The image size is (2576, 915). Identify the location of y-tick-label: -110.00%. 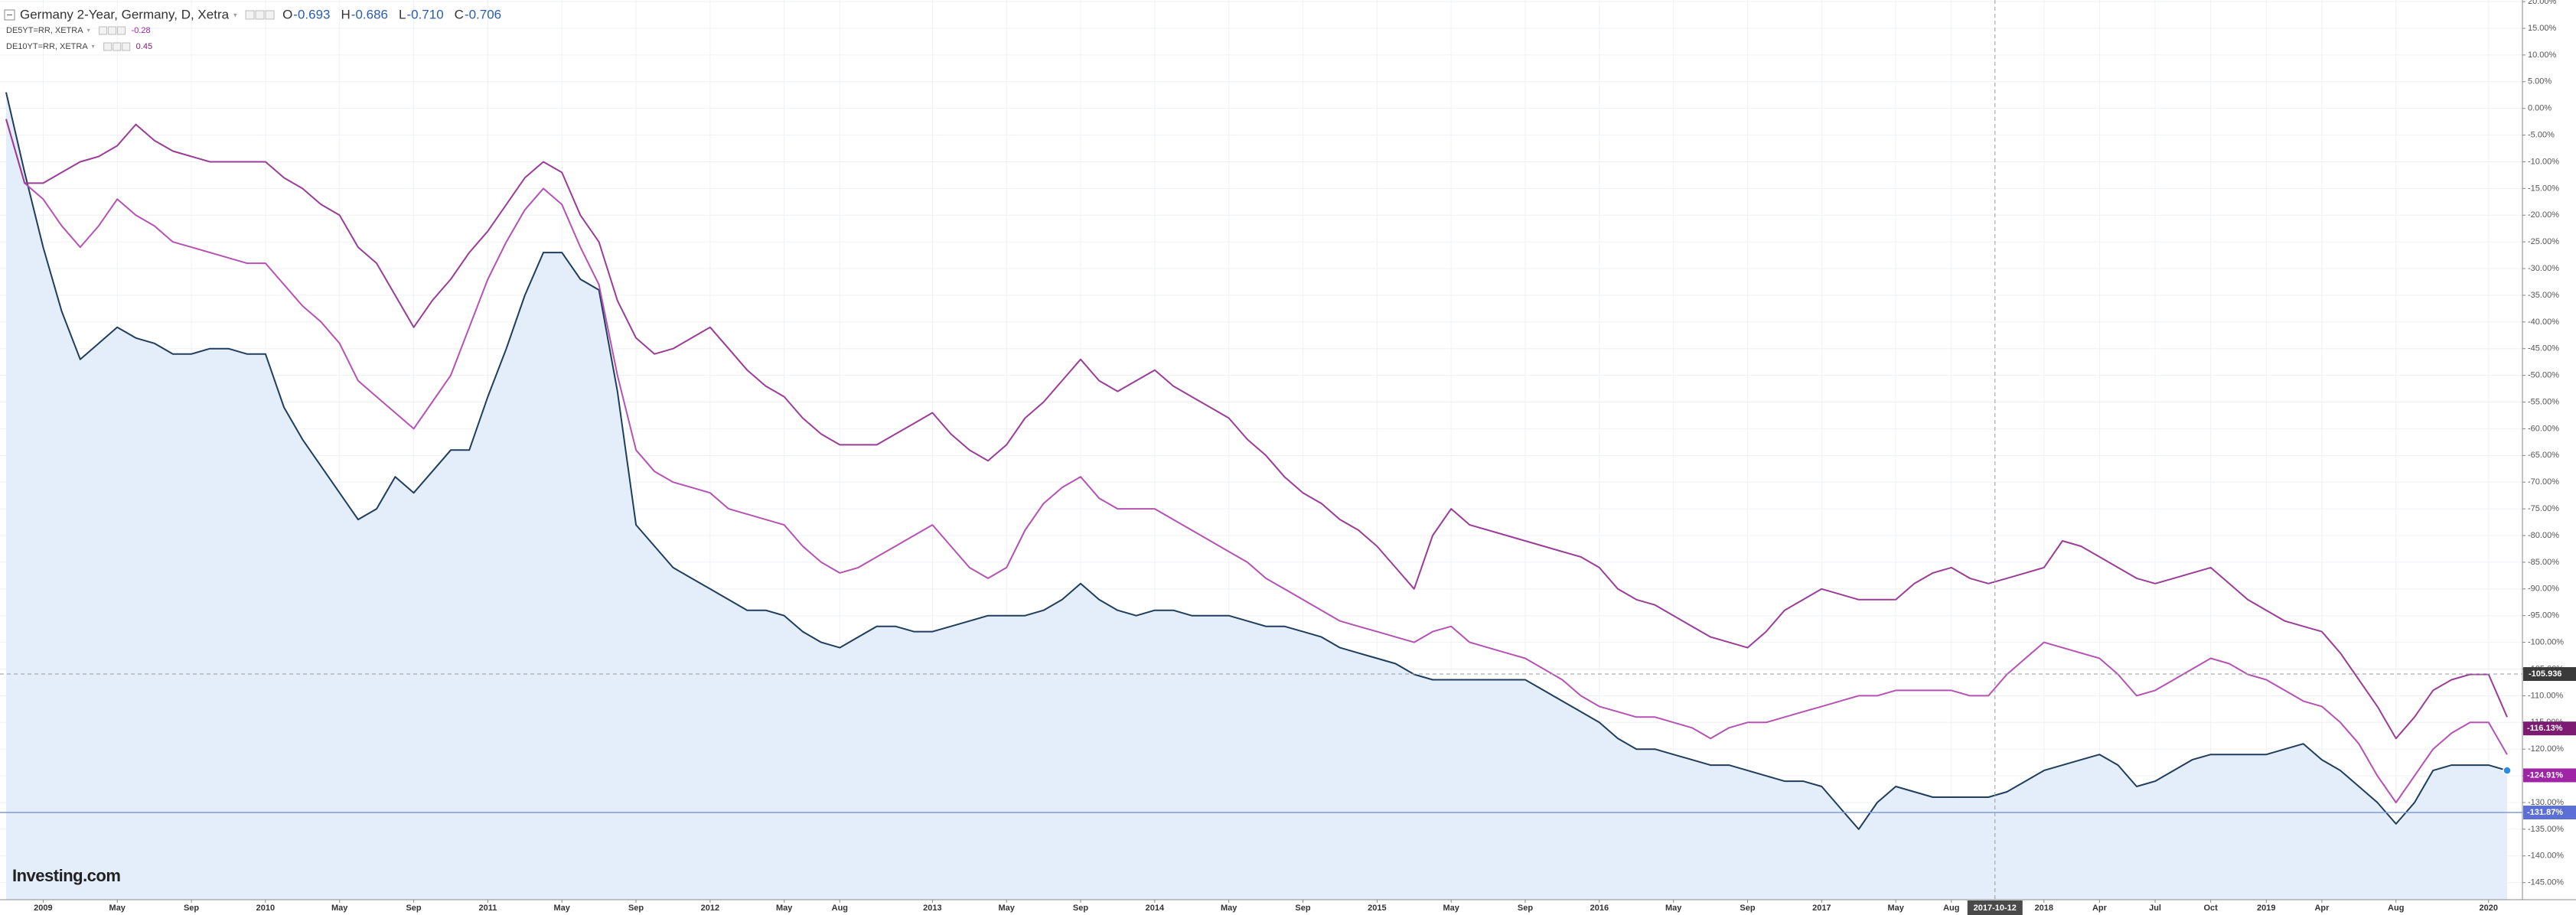
(2545, 695).